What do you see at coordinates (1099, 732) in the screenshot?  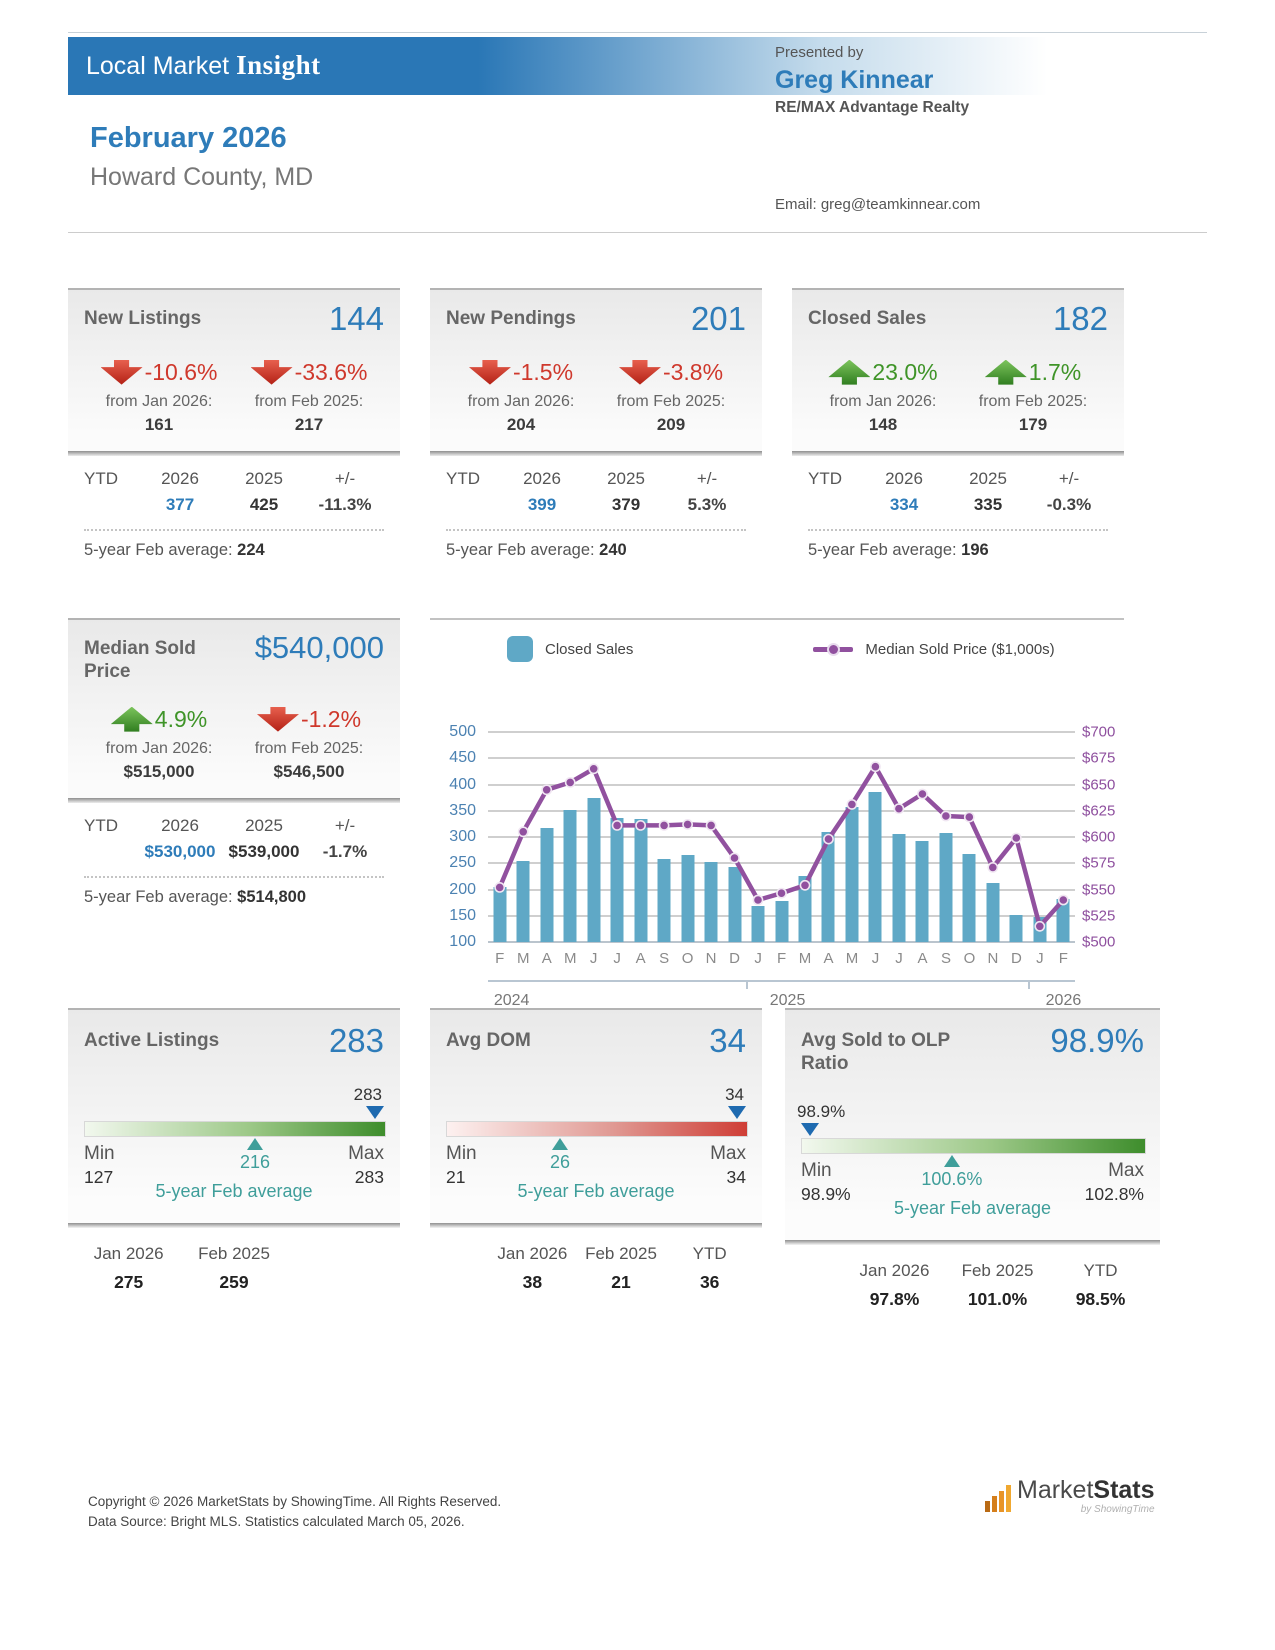 I see `right-axis-tick: $700` at bounding box center [1099, 732].